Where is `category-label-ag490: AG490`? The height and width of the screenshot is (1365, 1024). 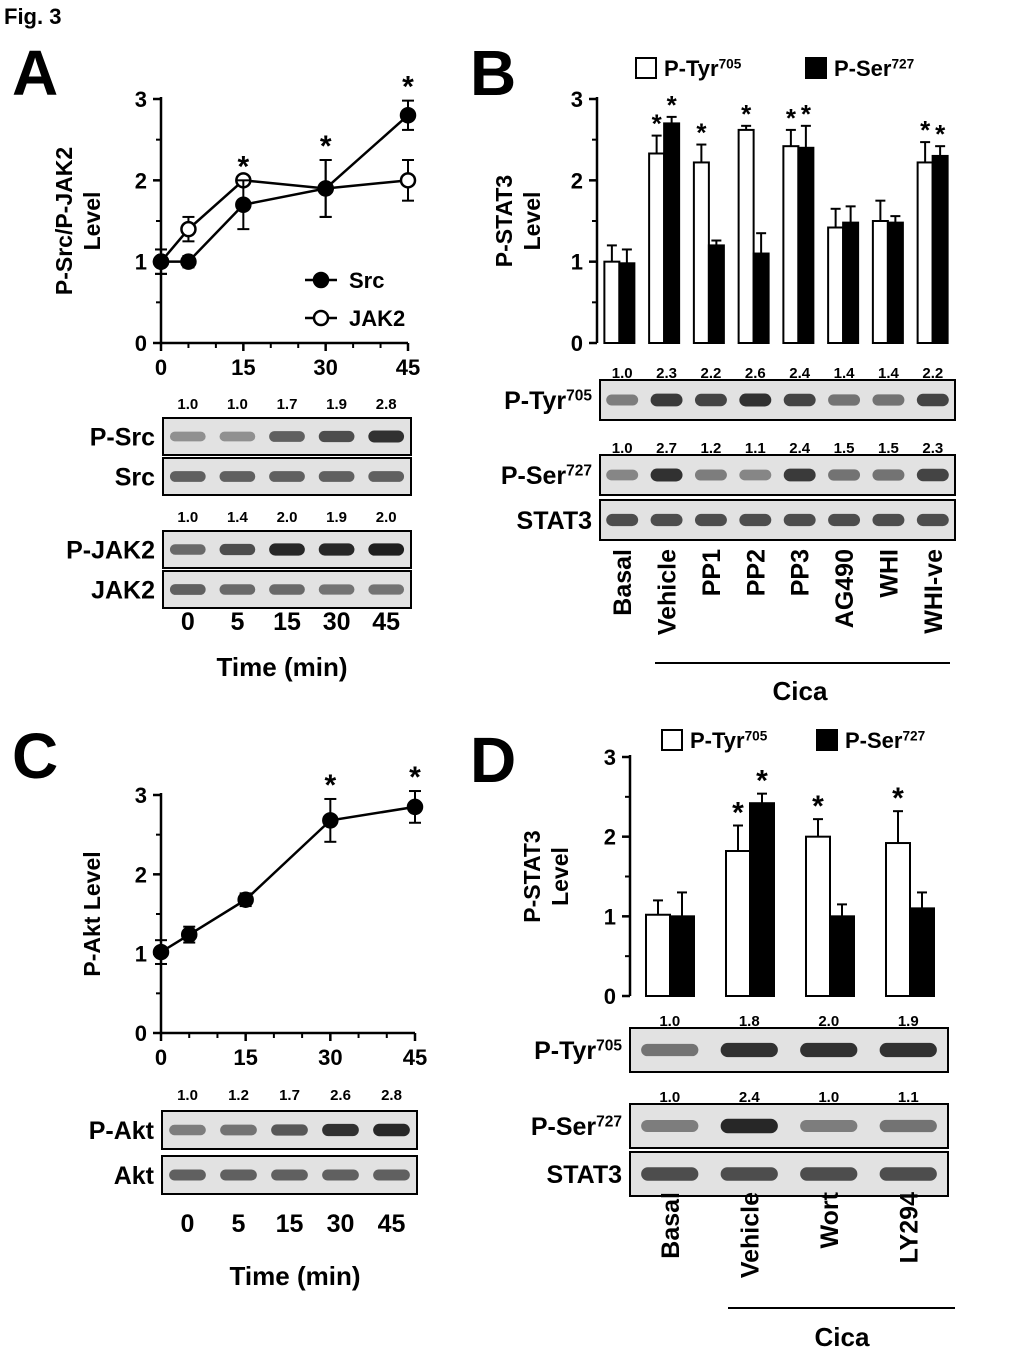 category-label-ag490: AG490 is located at coordinates (845, 588).